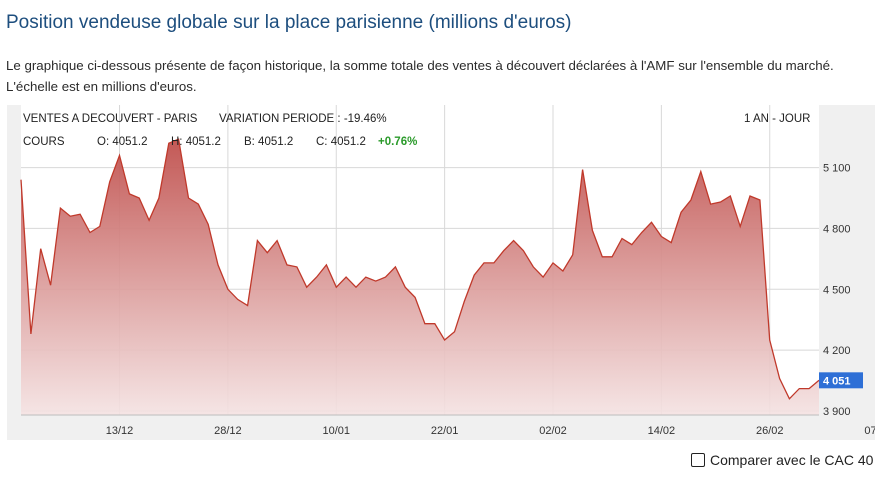  I want to click on compare-checkbox, so click(698, 460).